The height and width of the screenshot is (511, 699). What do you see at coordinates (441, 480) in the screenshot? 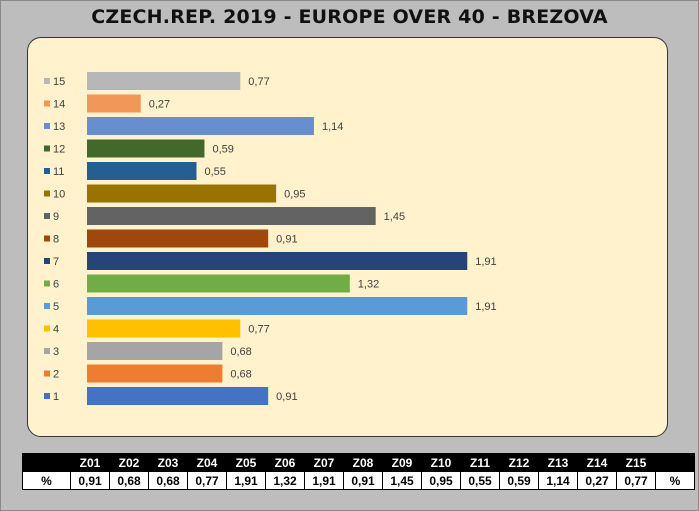
I see `table-value-cell: 0,95` at bounding box center [441, 480].